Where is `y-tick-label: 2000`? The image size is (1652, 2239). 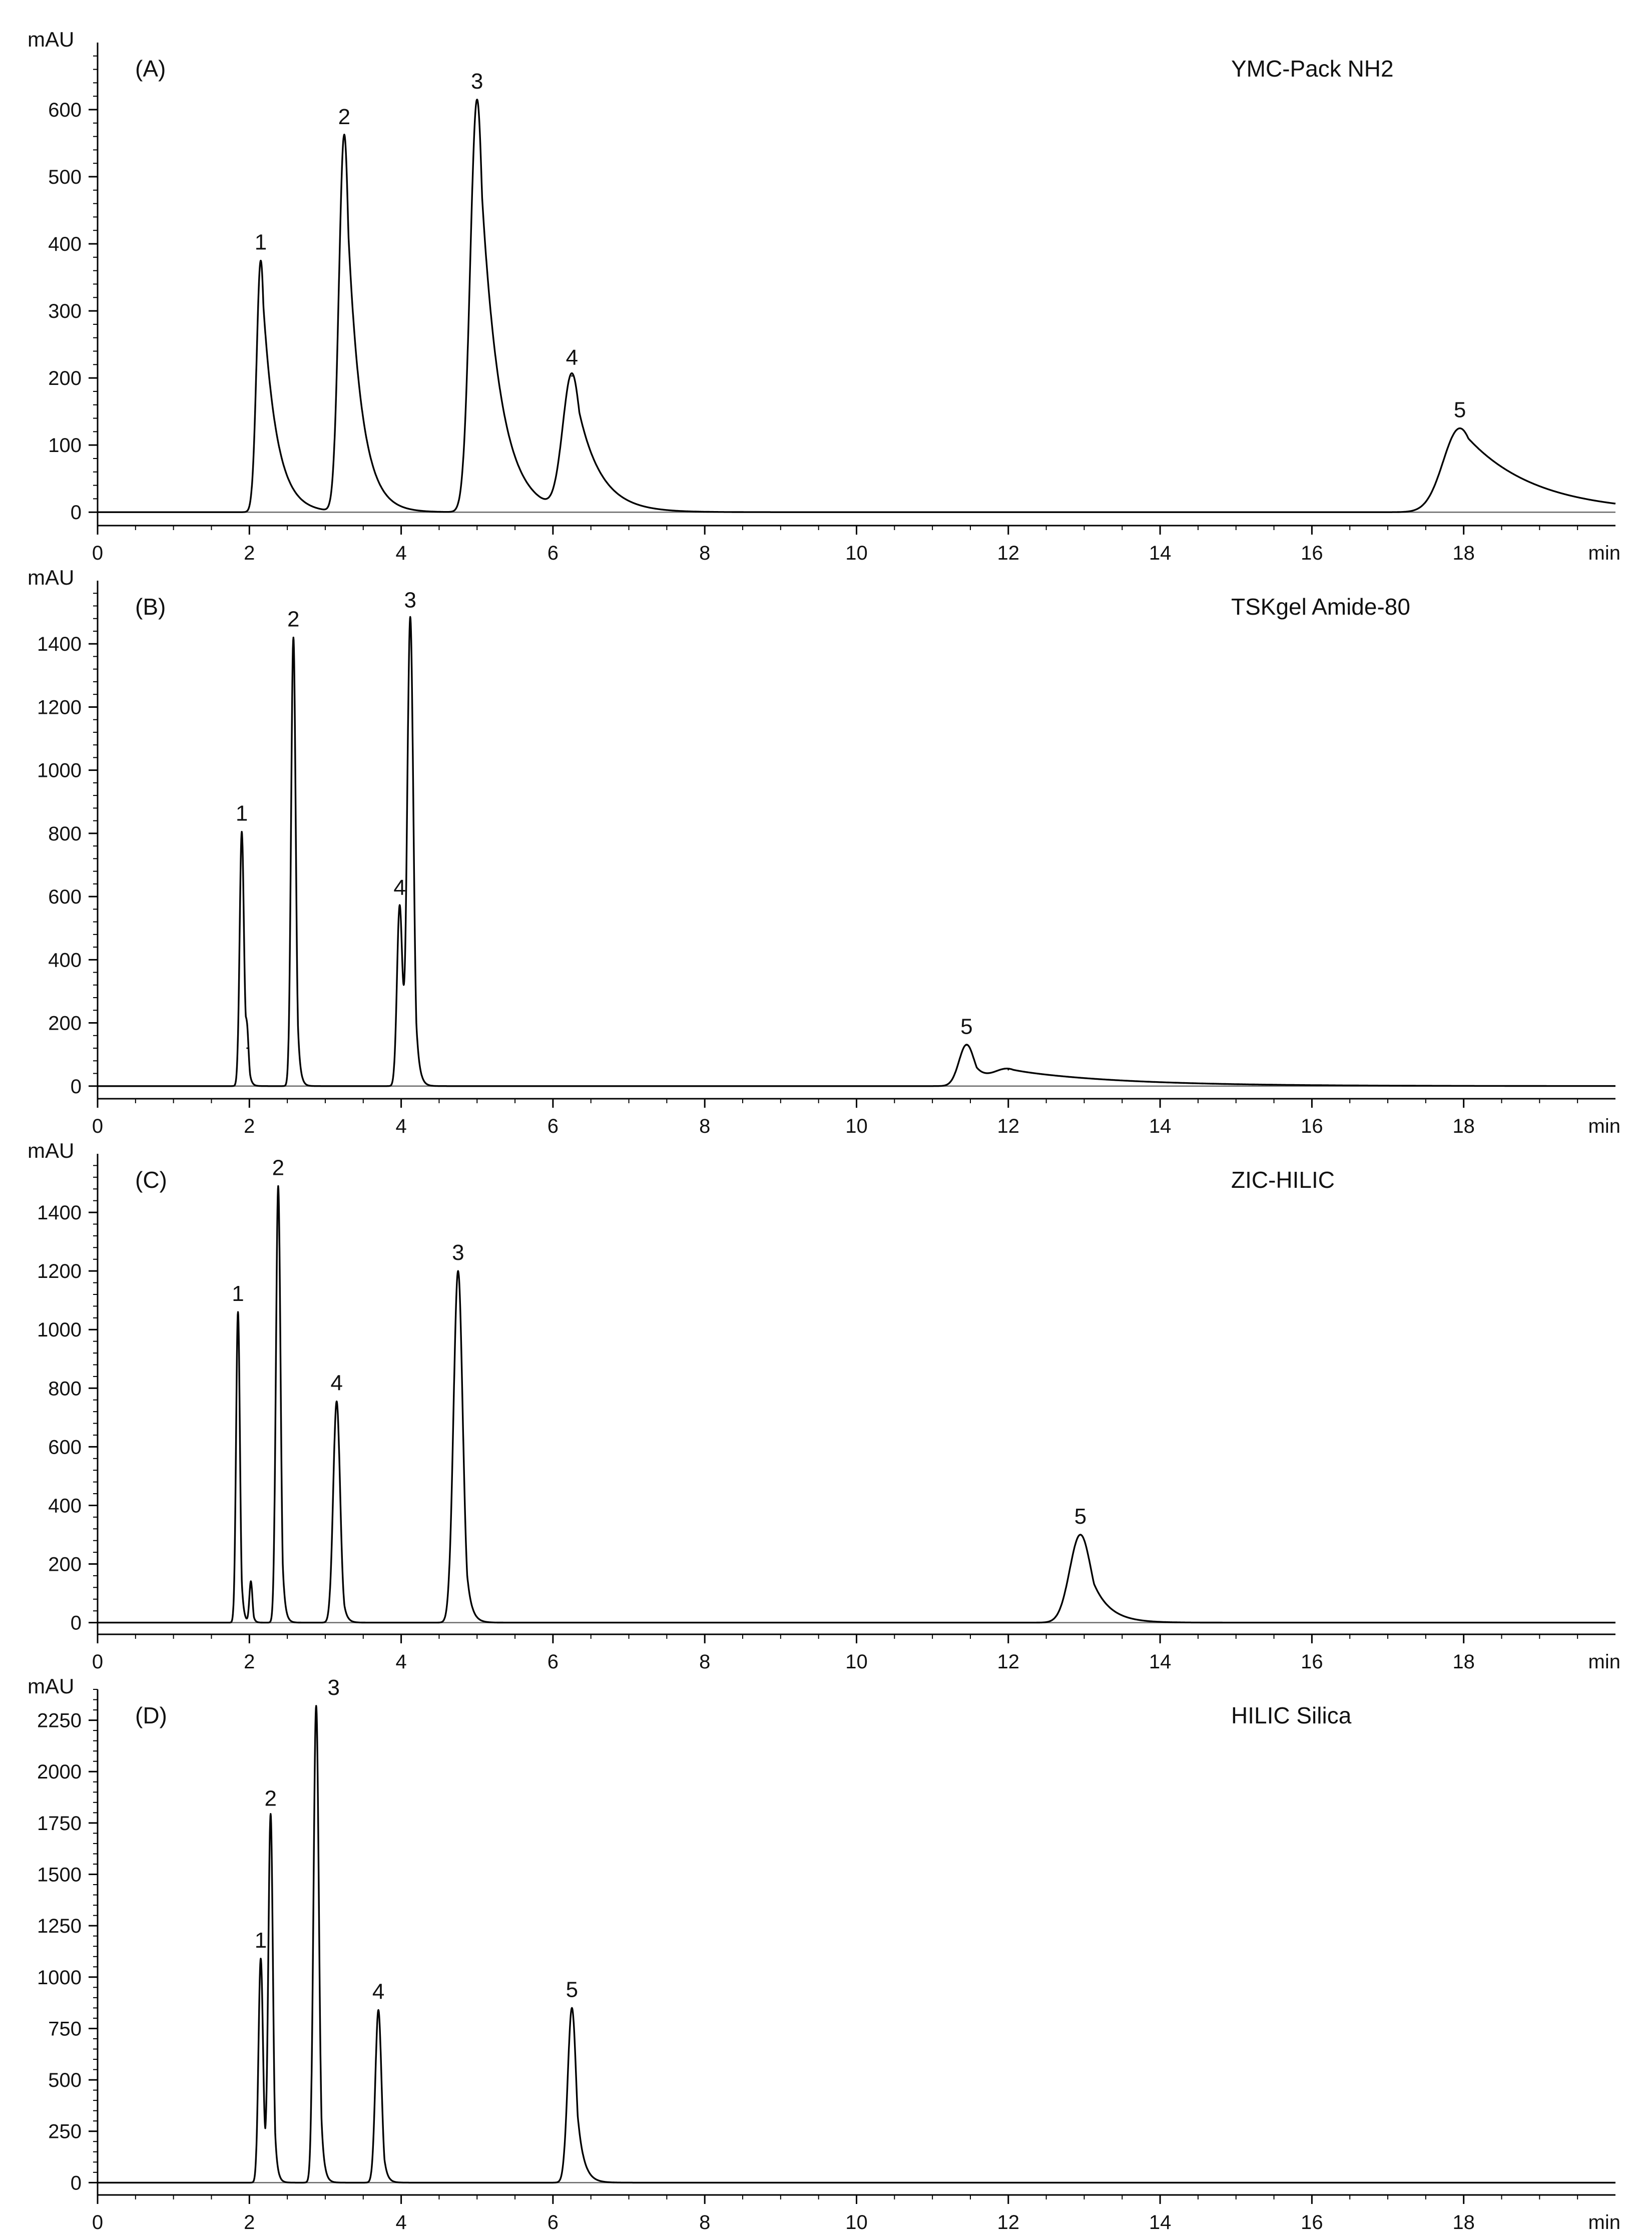 y-tick-label: 2000 is located at coordinates (59, 1772).